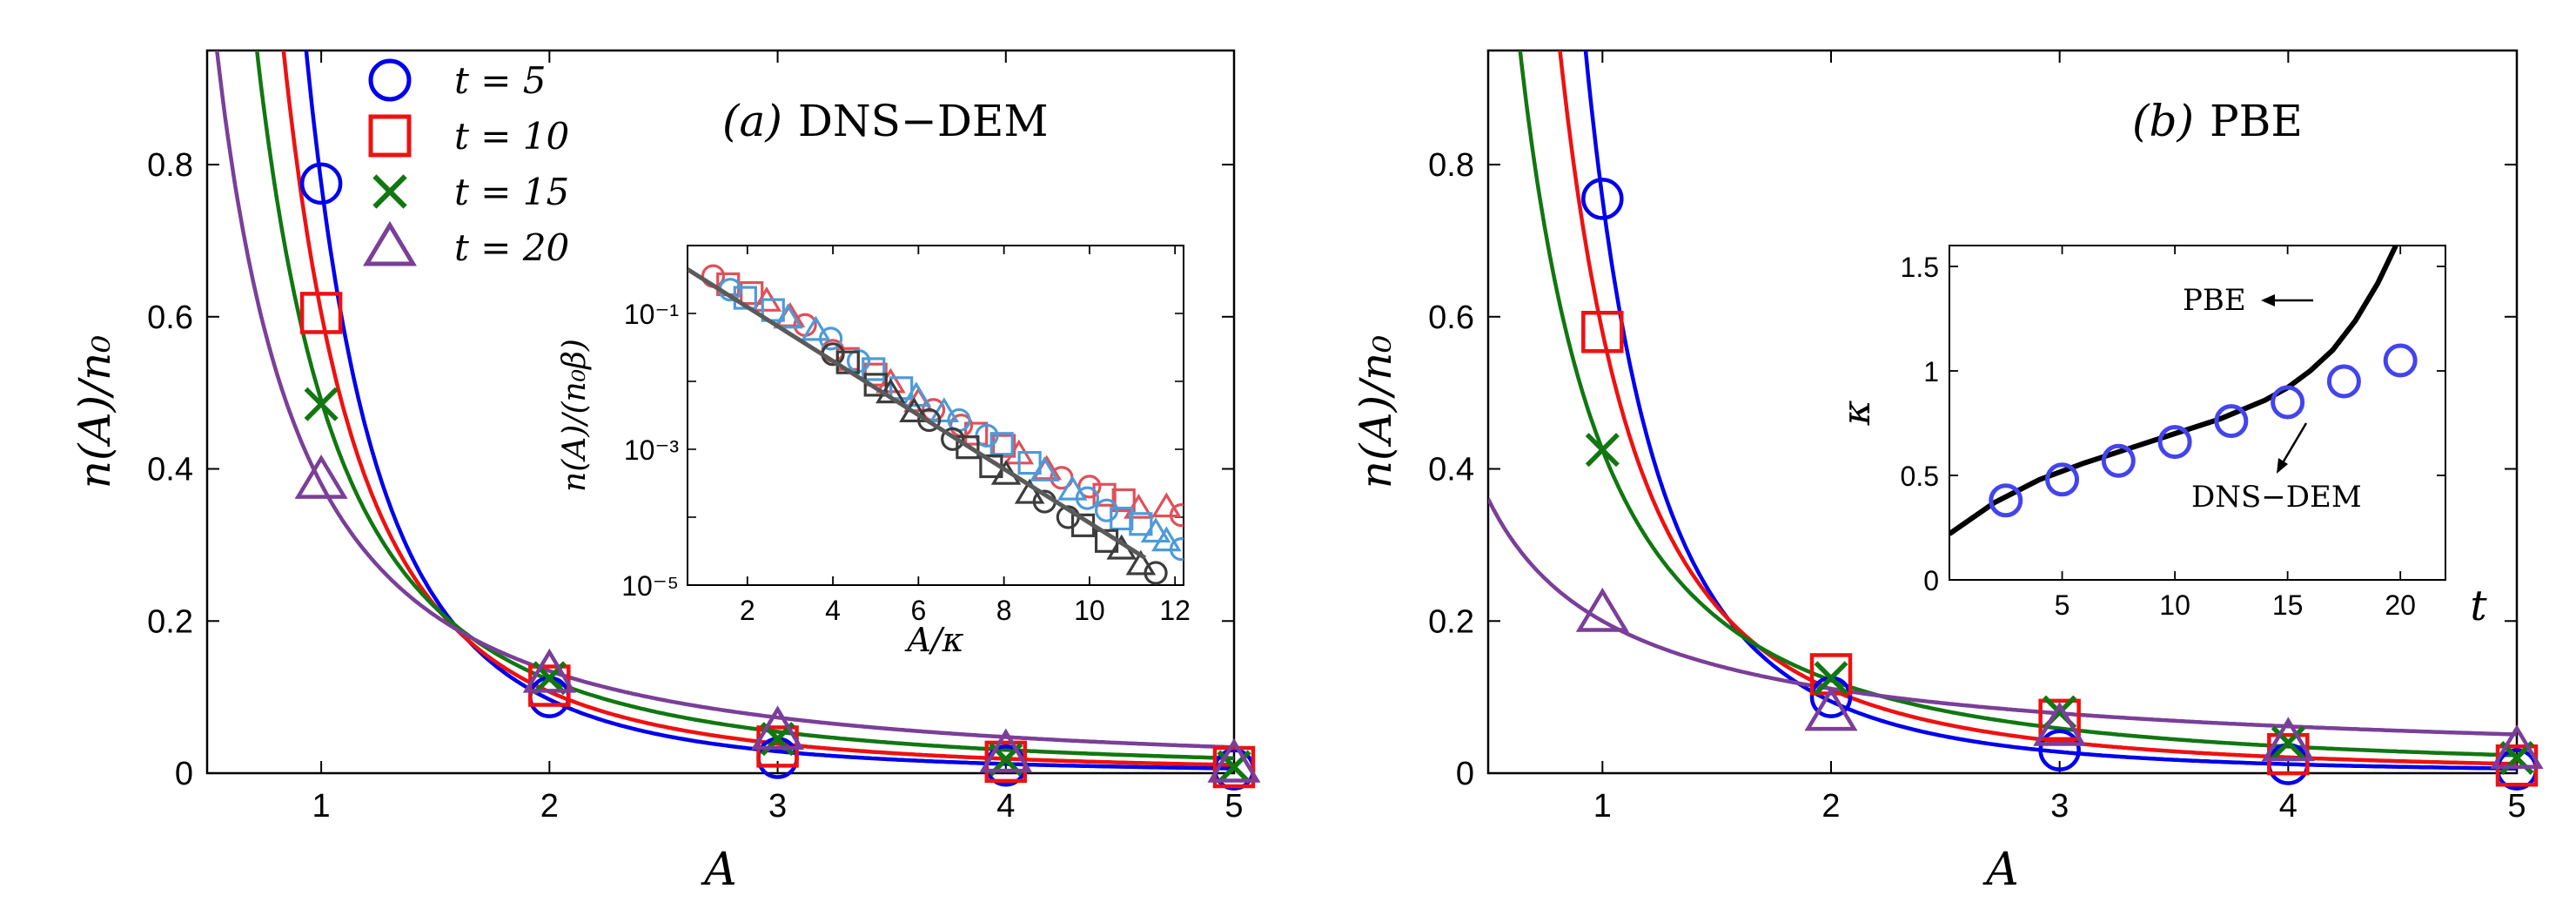  What do you see at coordinates (747, 610) in the screenshot?
I see `inset-x-tick-label: 2` at bounding box center [747, 610].